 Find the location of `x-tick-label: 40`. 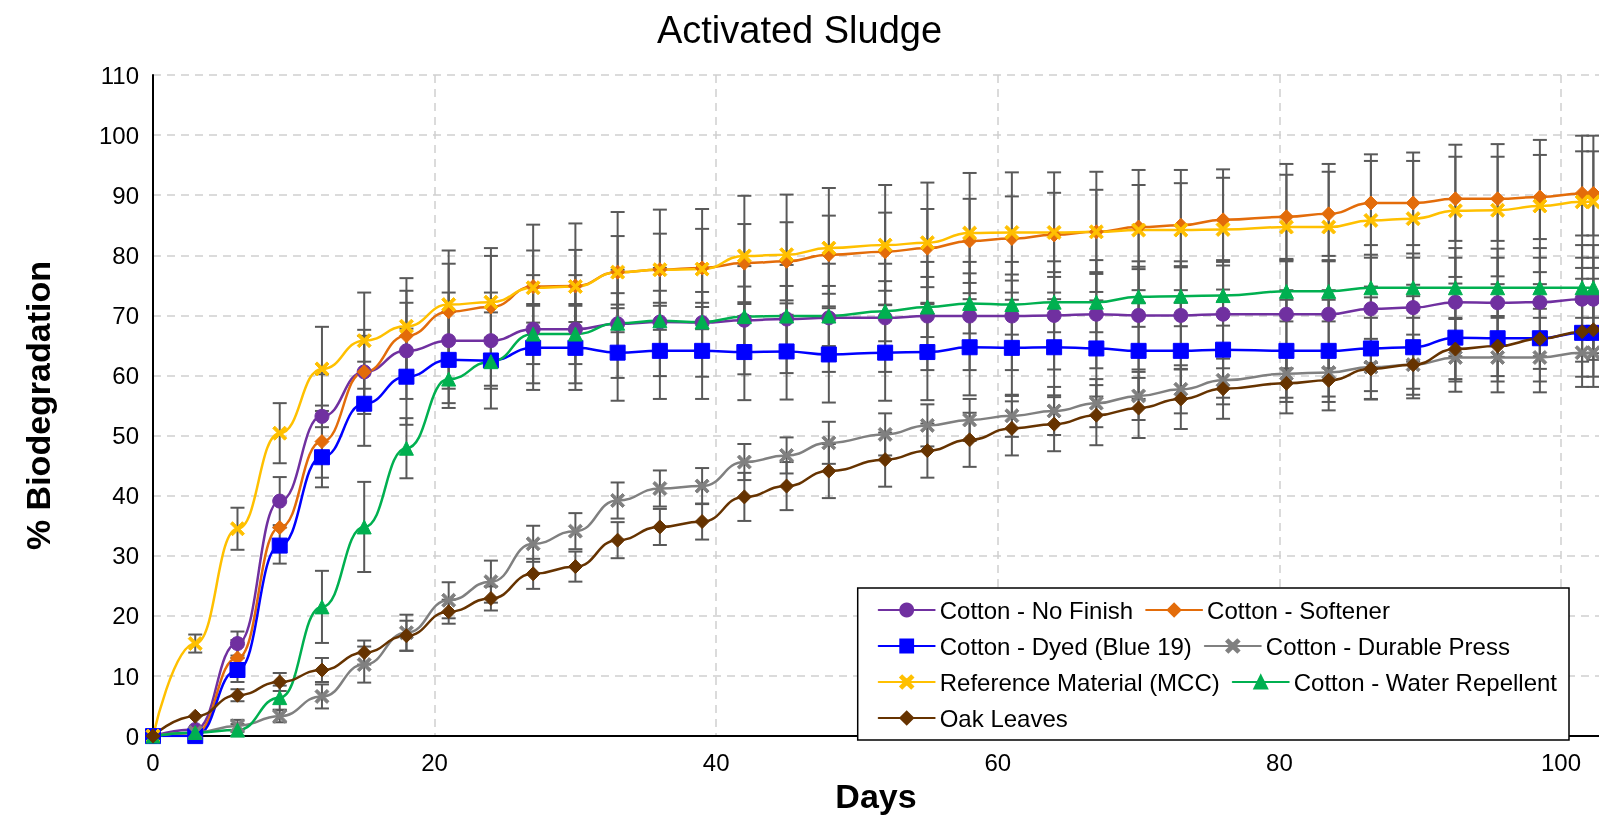

x-tick-label: 40 is located at coordinates (716, 762).